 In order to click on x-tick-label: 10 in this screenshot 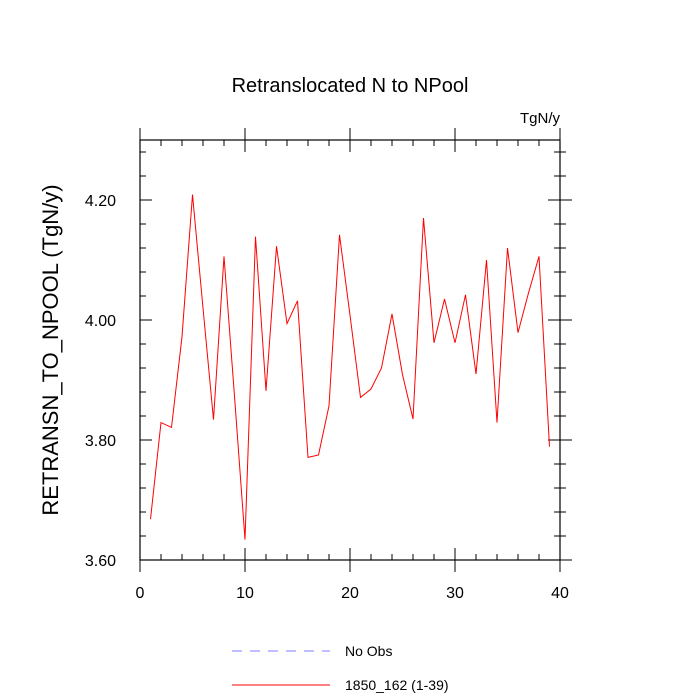, I will do `click(245, 593)`.